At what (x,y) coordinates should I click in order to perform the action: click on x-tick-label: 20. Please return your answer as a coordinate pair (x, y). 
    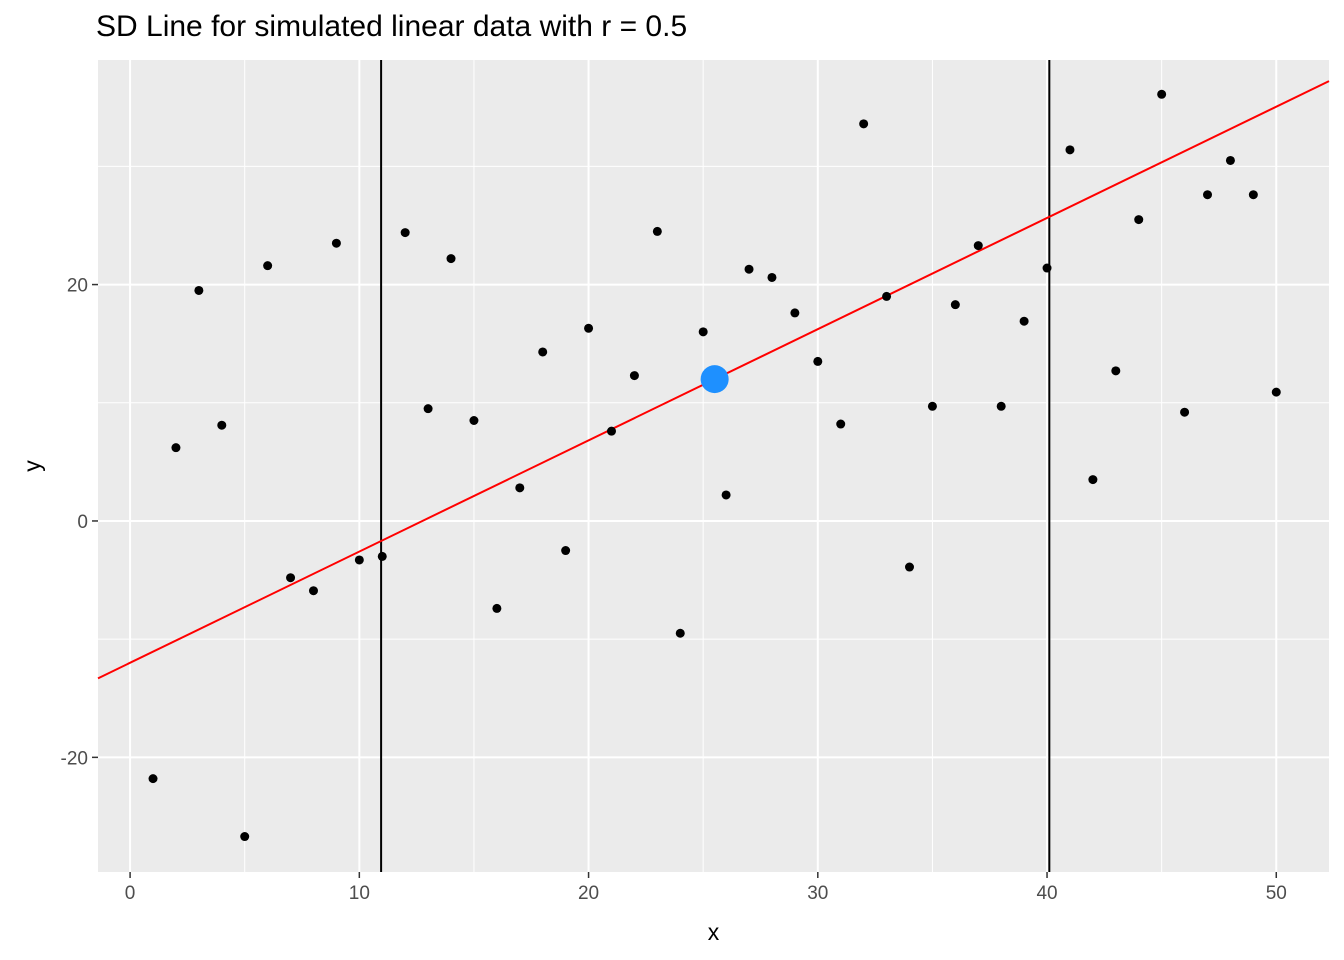
    Looking at the image, I should click on (588, 893).